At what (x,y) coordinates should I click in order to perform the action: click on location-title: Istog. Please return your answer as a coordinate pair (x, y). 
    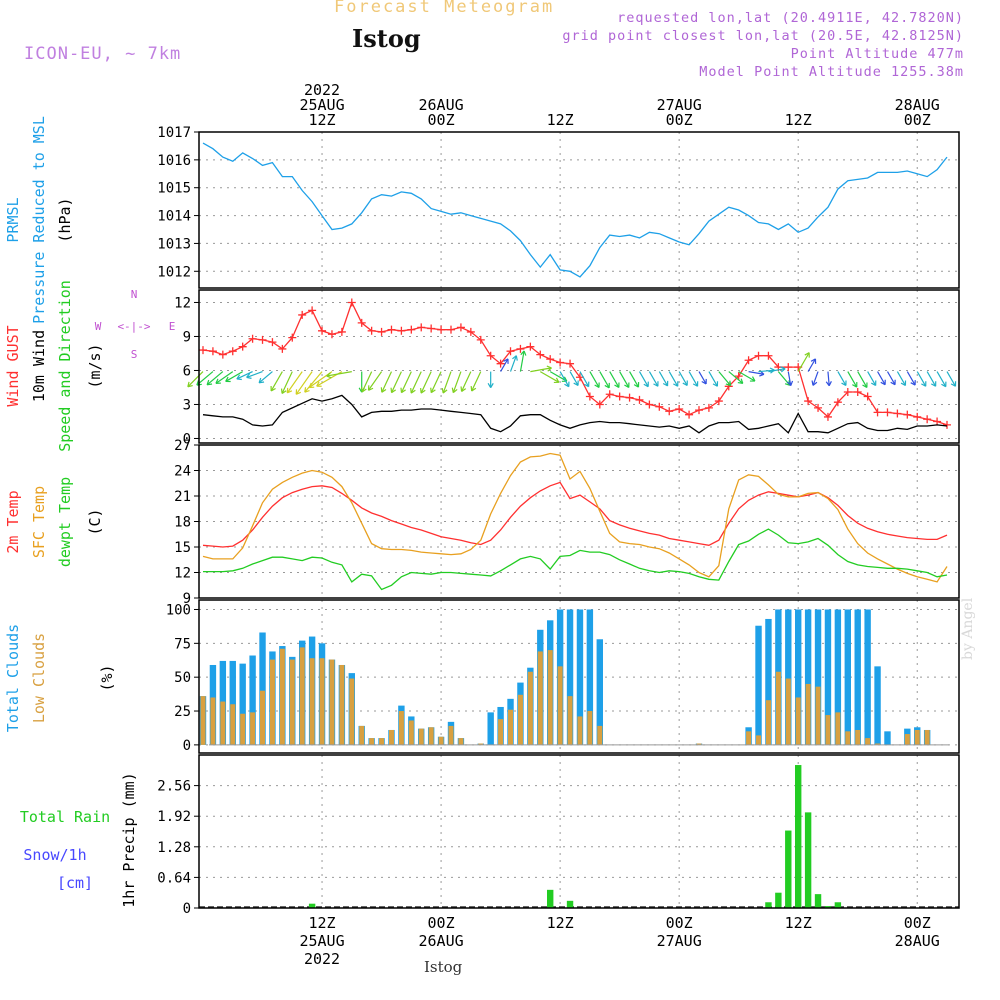
    Looking at the image, I should click on (386, 38).